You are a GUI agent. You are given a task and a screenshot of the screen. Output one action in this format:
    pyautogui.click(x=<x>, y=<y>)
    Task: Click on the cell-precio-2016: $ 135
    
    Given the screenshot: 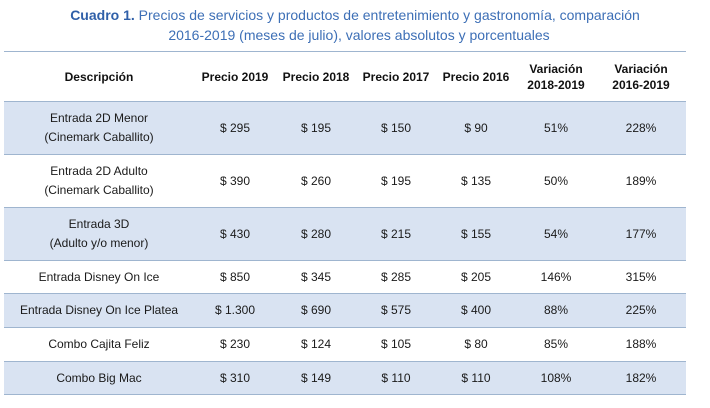 What is the action you would take?
    pyautogui.click(x=476, y=180)
    